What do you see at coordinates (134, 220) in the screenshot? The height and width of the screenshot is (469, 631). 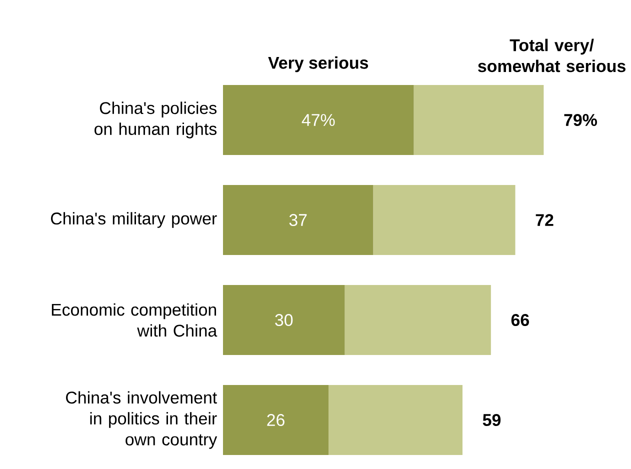 I see `y-tick-label: China's military power` at bounding box center [134, 220].